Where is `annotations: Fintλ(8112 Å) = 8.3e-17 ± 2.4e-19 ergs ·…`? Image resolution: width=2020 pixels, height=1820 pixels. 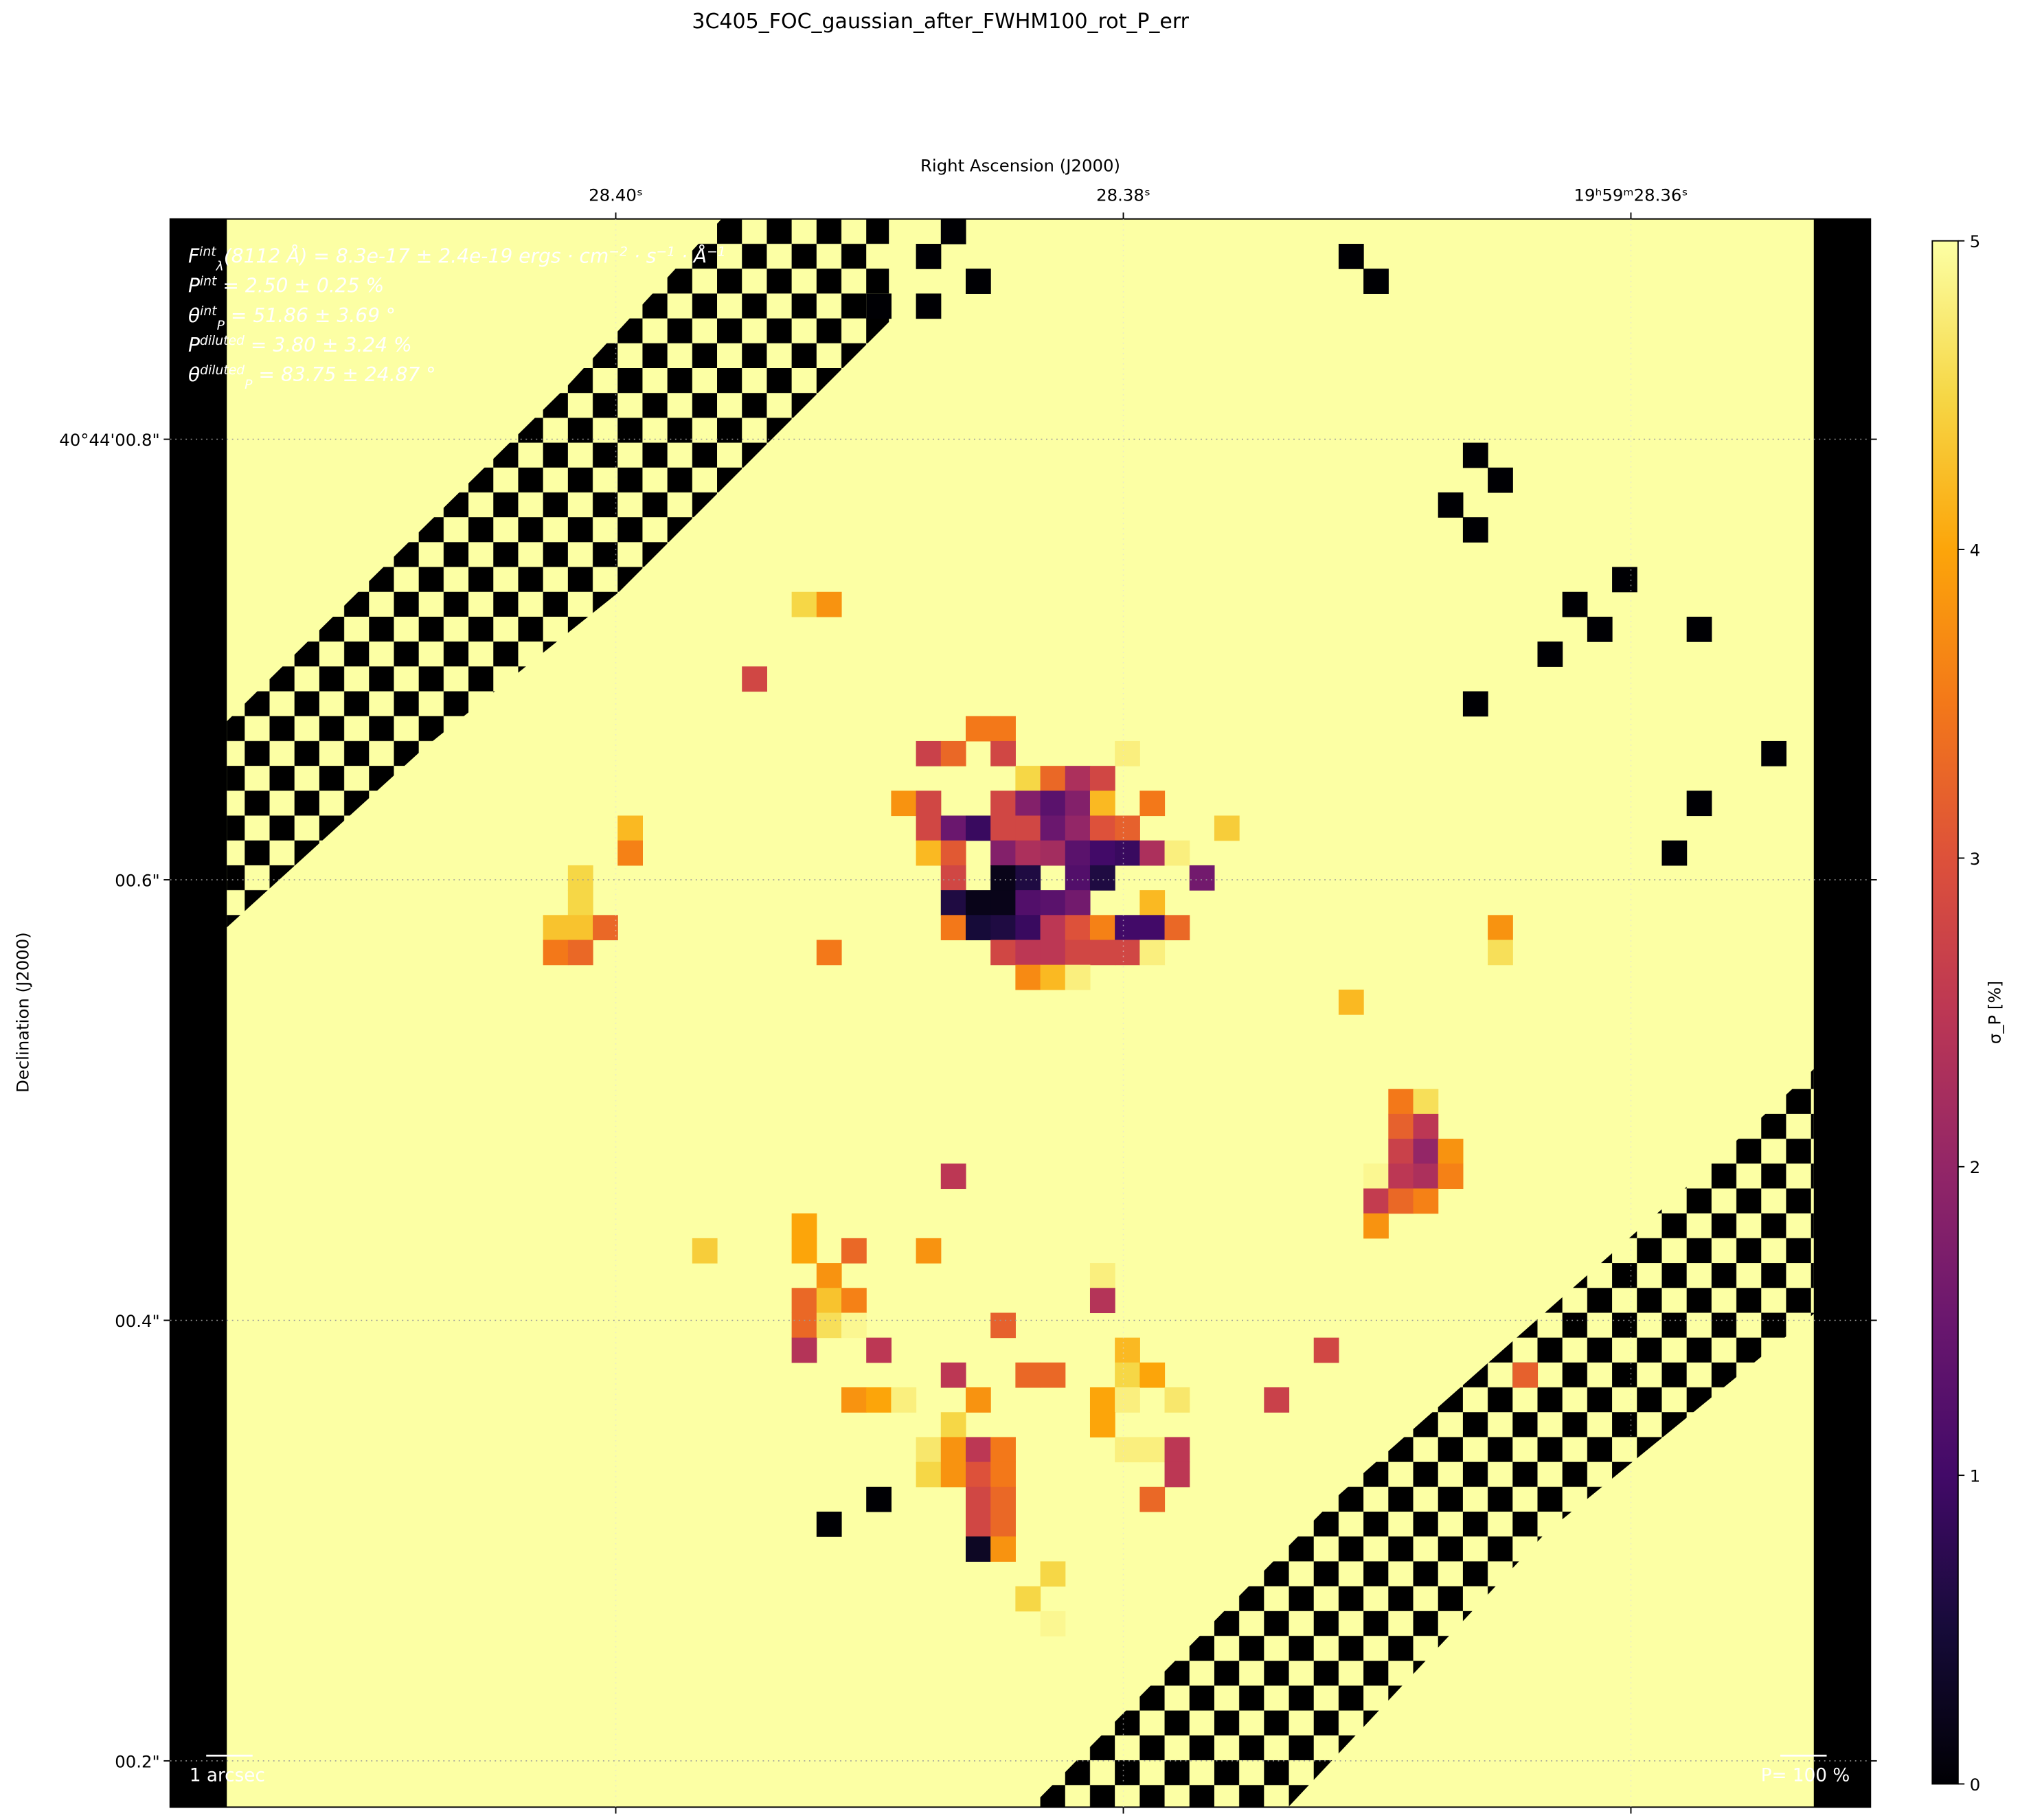
annotations: Fintλ(8112 Å) = 8.3e-17 ± 2.4e-19 ergs ·… is located at coordinates (457, 318).